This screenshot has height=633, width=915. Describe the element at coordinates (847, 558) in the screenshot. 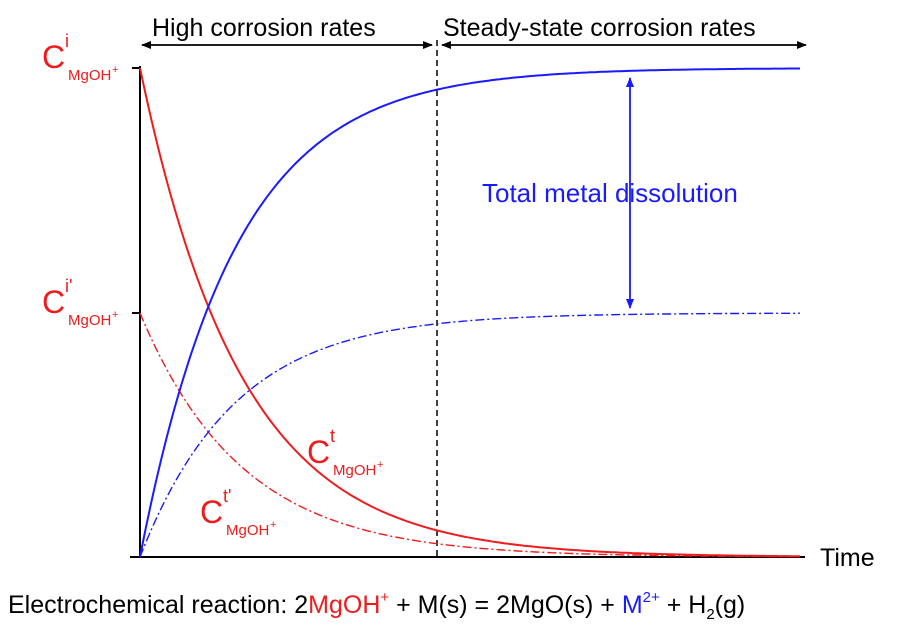

I see `x-axis-label: Time` at that location.